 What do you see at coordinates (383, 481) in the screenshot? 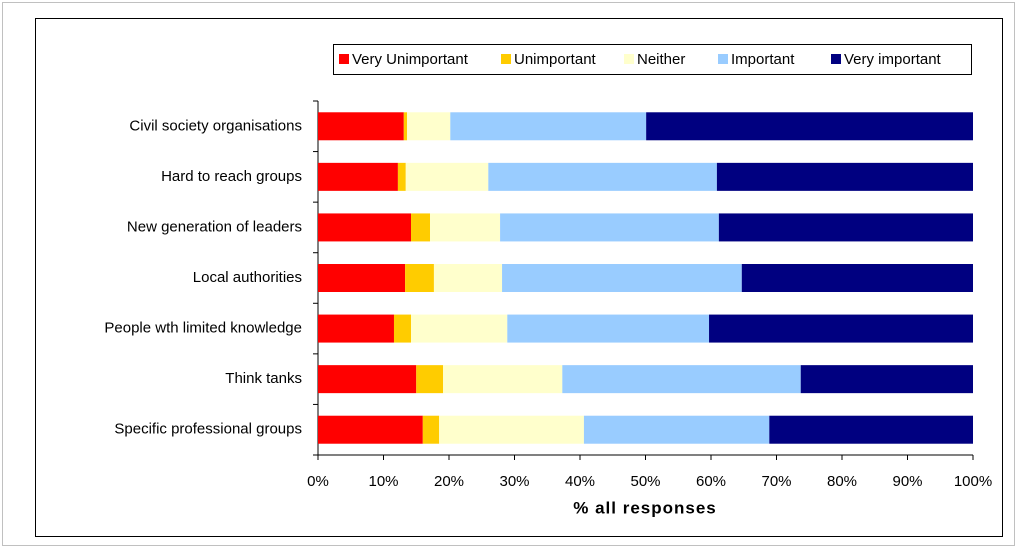
I see `x-tick-label: 10%` at bounding box center [383, 481].